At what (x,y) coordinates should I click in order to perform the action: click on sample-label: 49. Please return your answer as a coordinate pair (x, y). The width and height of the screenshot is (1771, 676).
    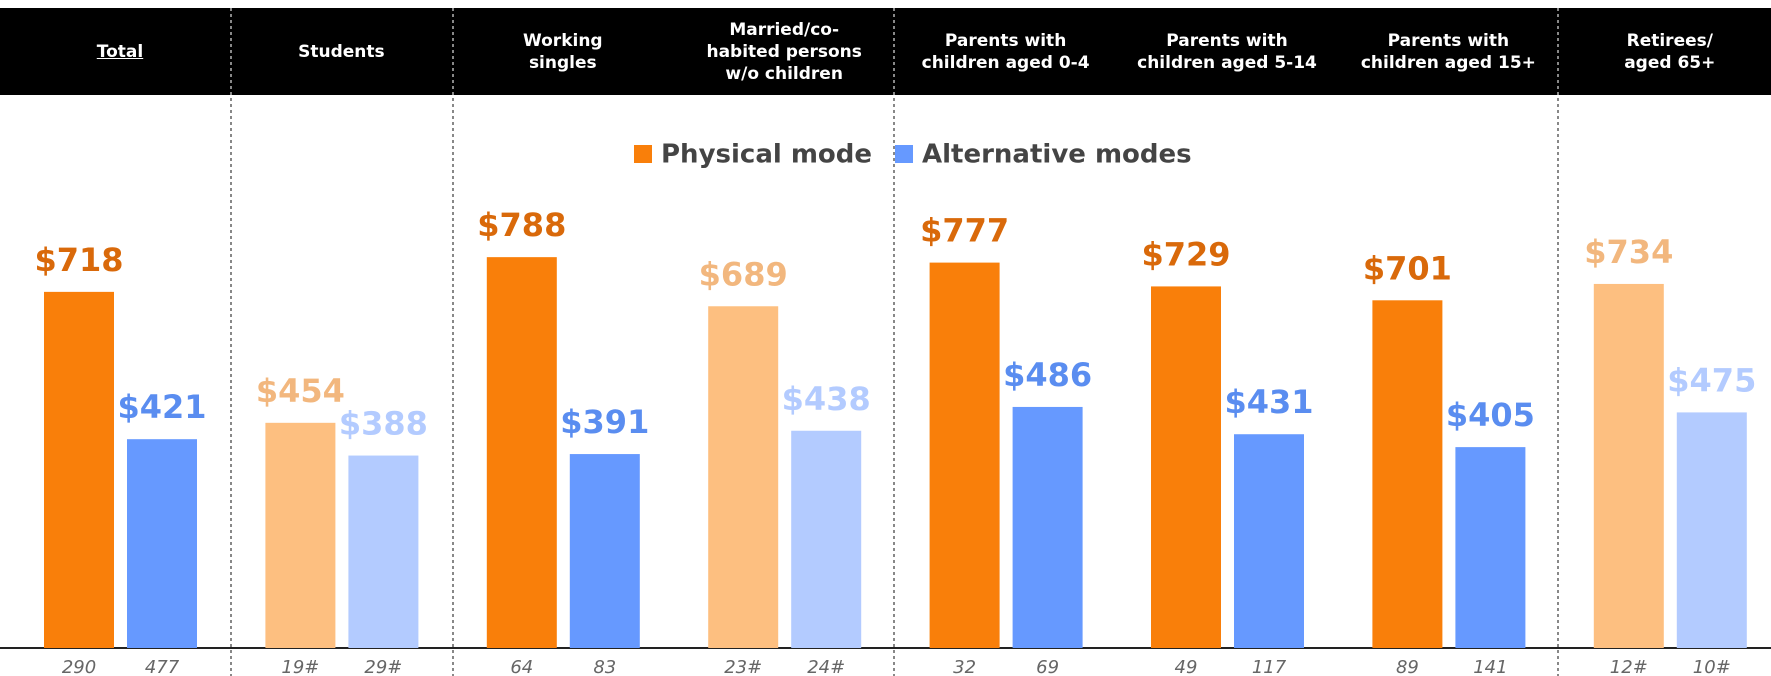
    Looking at the image, I should click on (1186, 666).